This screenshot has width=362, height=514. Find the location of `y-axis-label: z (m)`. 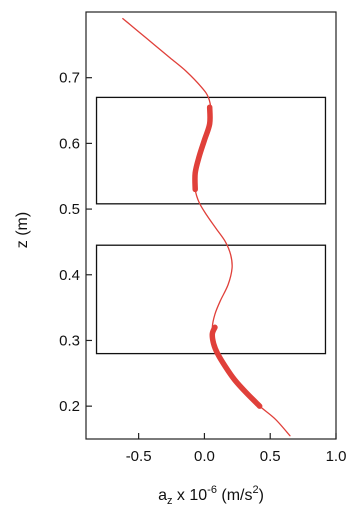

y-axis-label: z (m) is located at coordinates (22, 230).